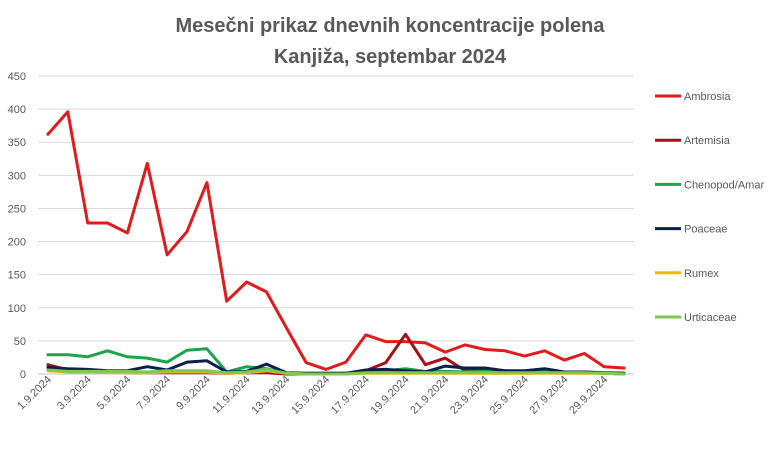  What do you see at coordinates (701, 274) in the screenshot?
I see `legend-label: Rumex` at bounding box center [701, 274].